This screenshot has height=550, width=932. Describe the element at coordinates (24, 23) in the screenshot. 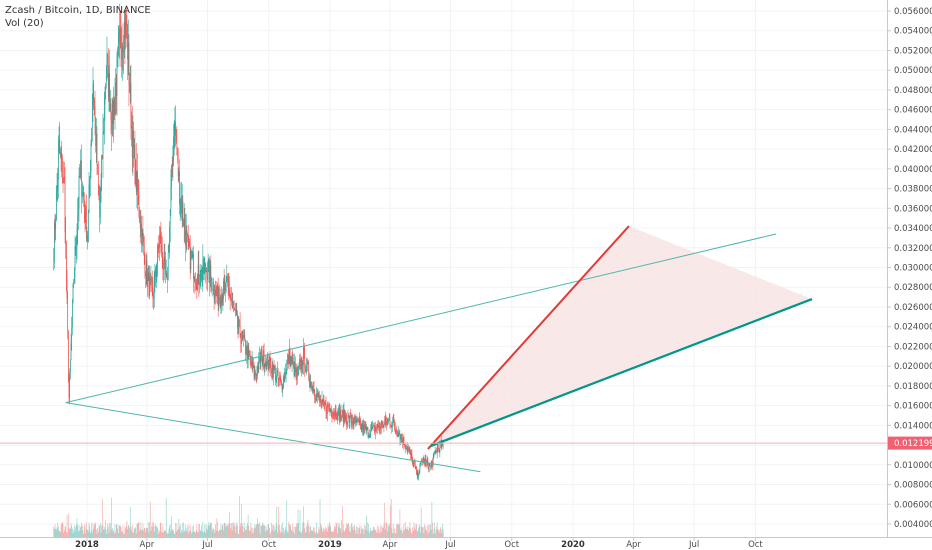

I see `volume-legend: Vol (20)` at that location.